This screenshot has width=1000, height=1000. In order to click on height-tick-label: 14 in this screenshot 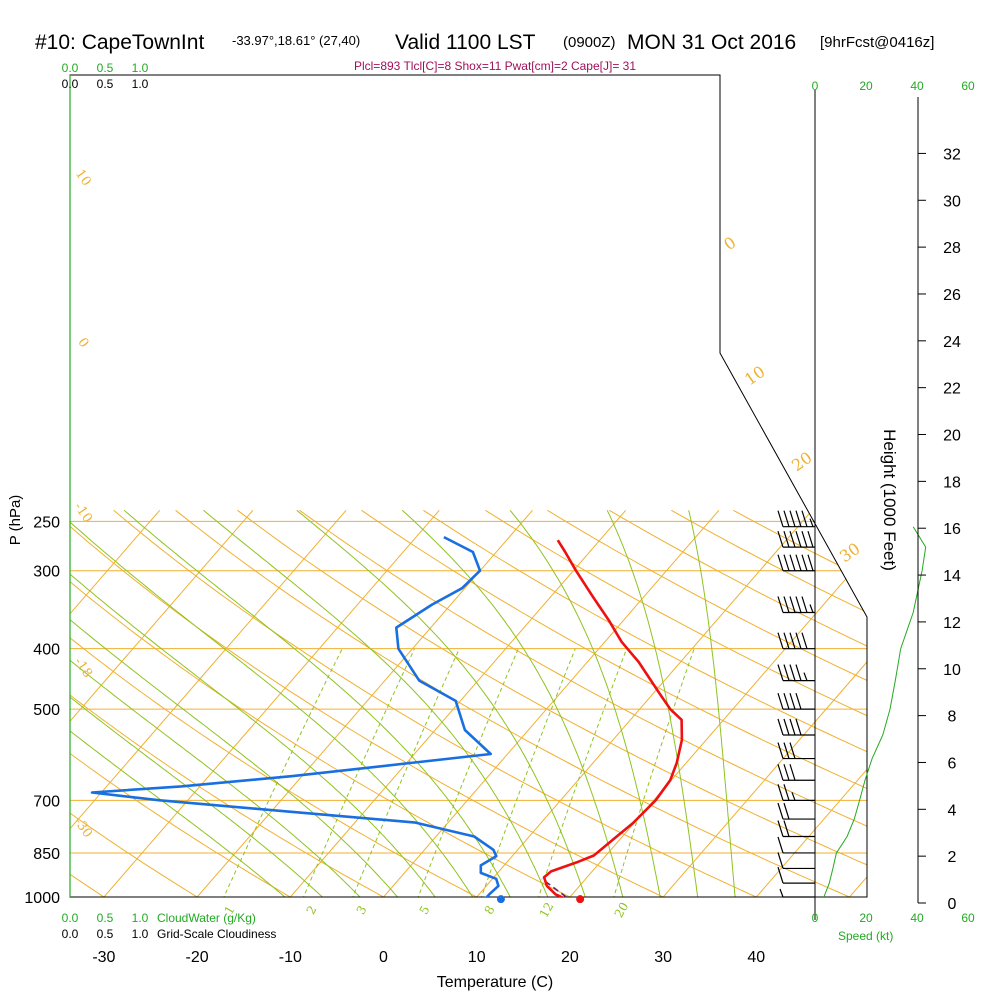, I will do `click(952, 576)`.